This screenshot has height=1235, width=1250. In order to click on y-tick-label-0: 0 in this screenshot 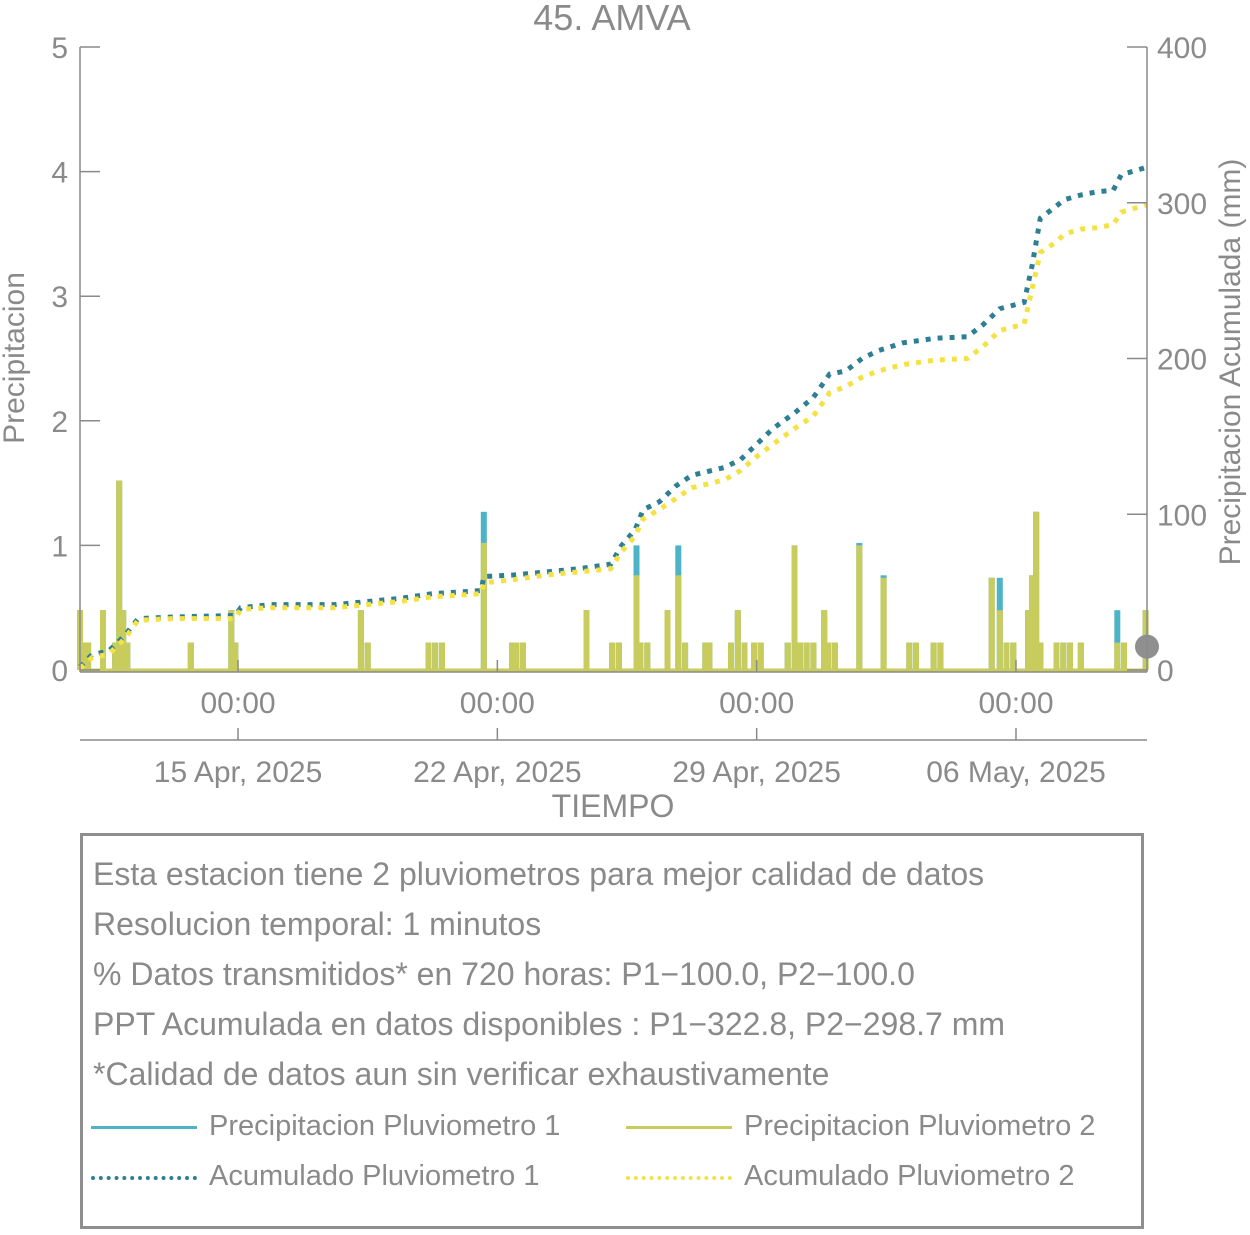, I will do `click(59, 671)`.